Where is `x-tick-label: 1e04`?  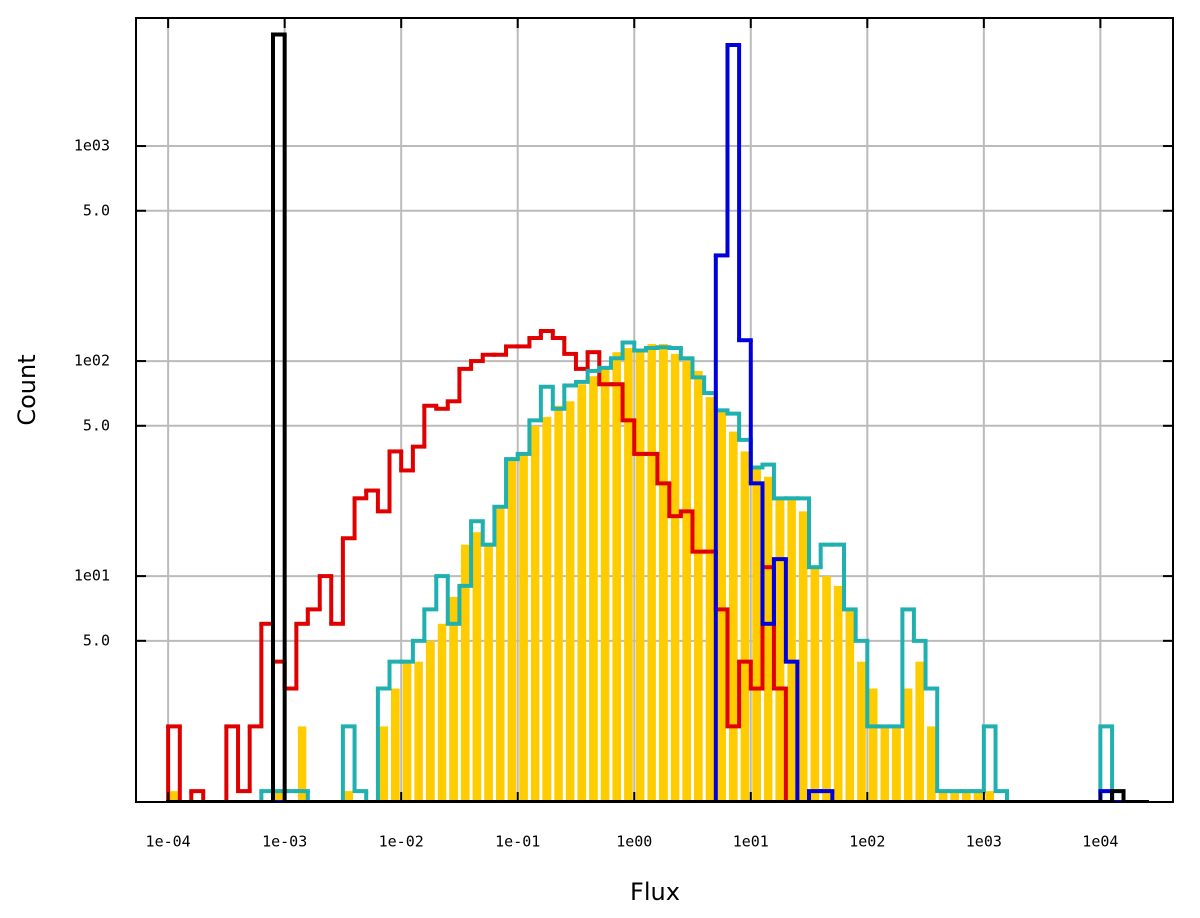 x-tick-label: 1e04 is located at coordinates (1100, 842).